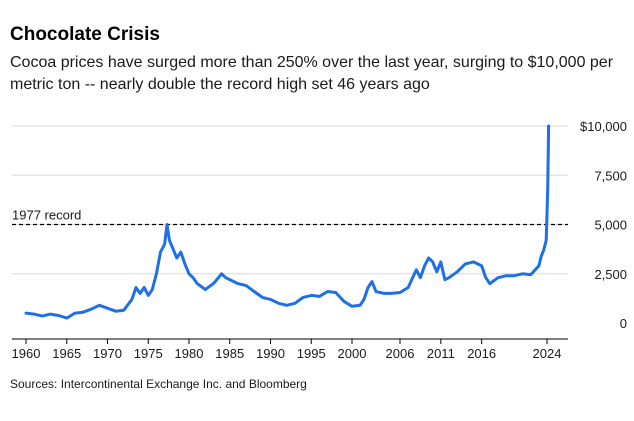  Describe the element at coordinates (229, 353) in the screenshot. I see `x-tick-label: 1985` at that location.